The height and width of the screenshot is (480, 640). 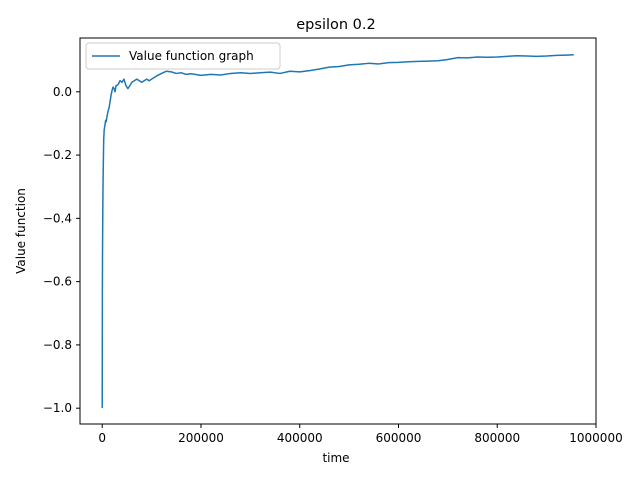 I want to click on legend: Value function graph, so click(x=183, y=56).